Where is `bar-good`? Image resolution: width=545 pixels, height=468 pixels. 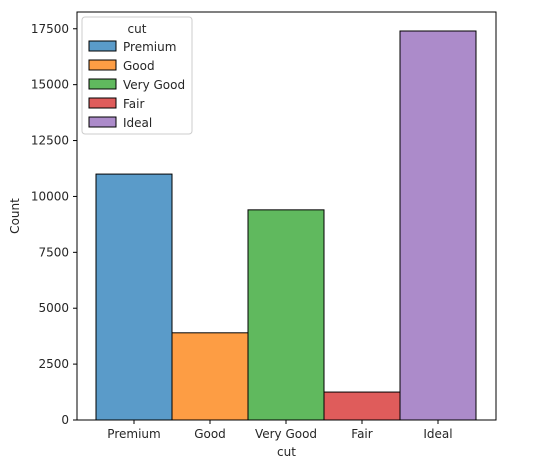 bar-good is located at coordinates (210, 376).